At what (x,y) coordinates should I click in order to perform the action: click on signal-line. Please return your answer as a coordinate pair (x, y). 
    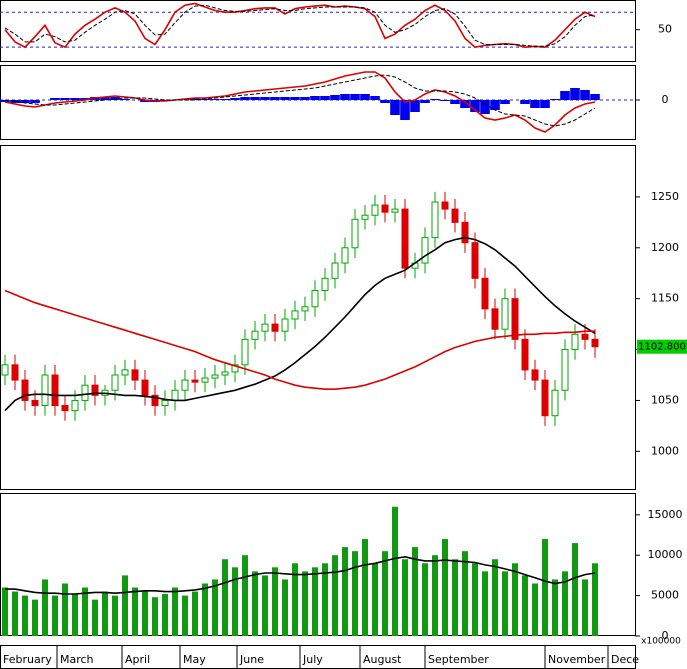
    Looking at the image, I should click on (300, 100).